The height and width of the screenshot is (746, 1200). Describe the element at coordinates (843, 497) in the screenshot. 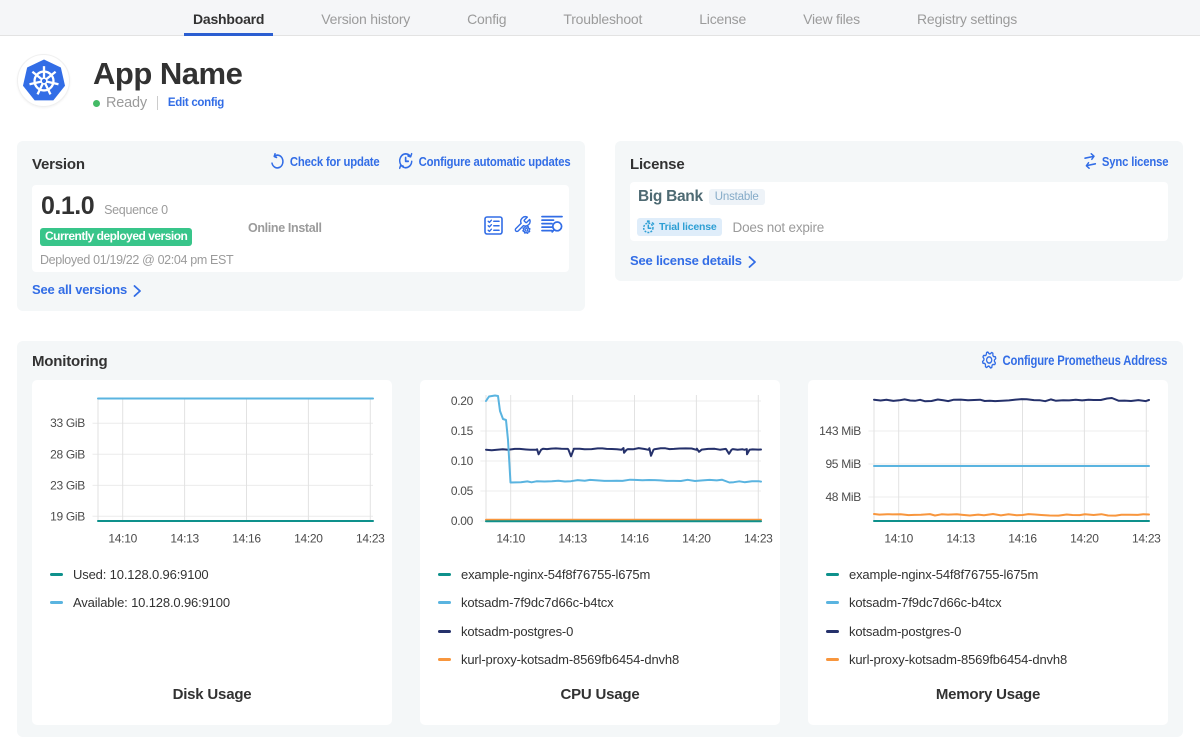

I see `svg-text: 48 MiB` at that location.